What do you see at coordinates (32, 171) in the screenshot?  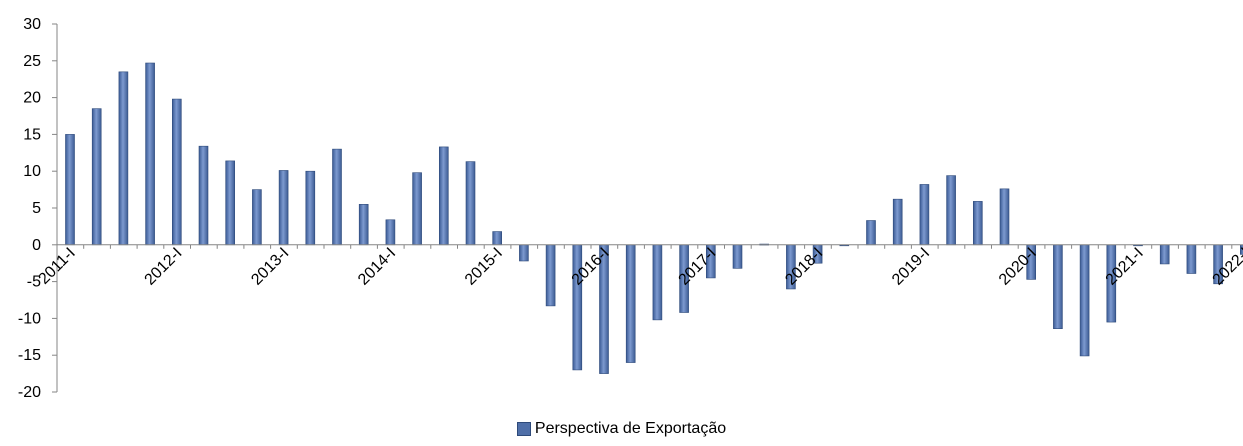 I see `y-tick-label: 10` at bounding box center [32, 171].